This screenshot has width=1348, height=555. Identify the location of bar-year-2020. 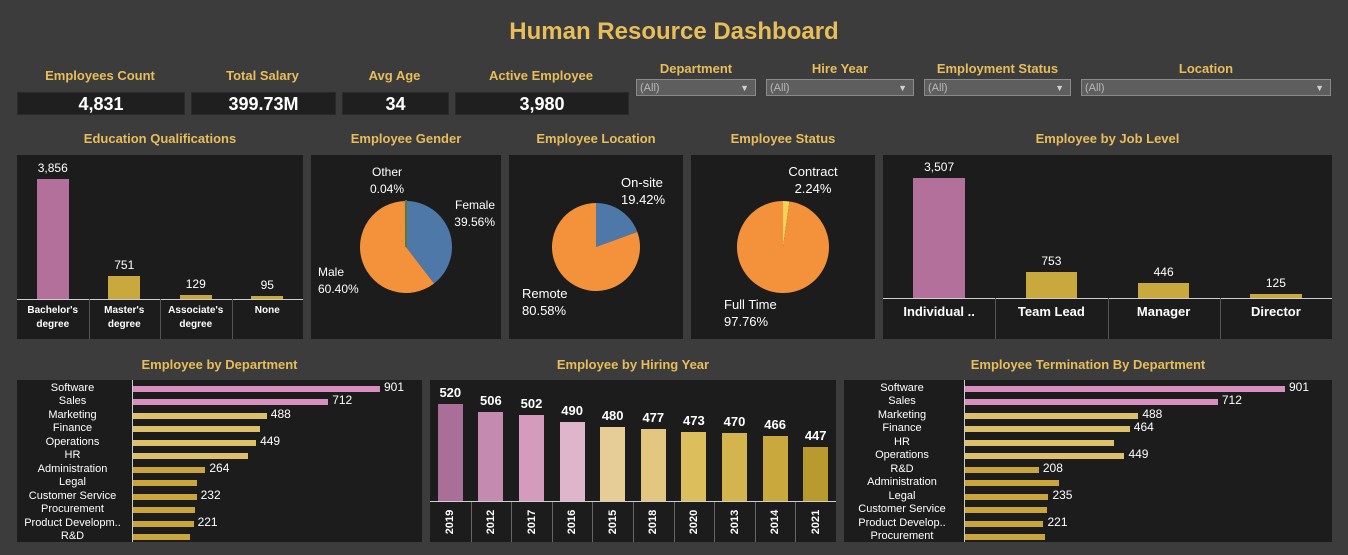
(694, 466).